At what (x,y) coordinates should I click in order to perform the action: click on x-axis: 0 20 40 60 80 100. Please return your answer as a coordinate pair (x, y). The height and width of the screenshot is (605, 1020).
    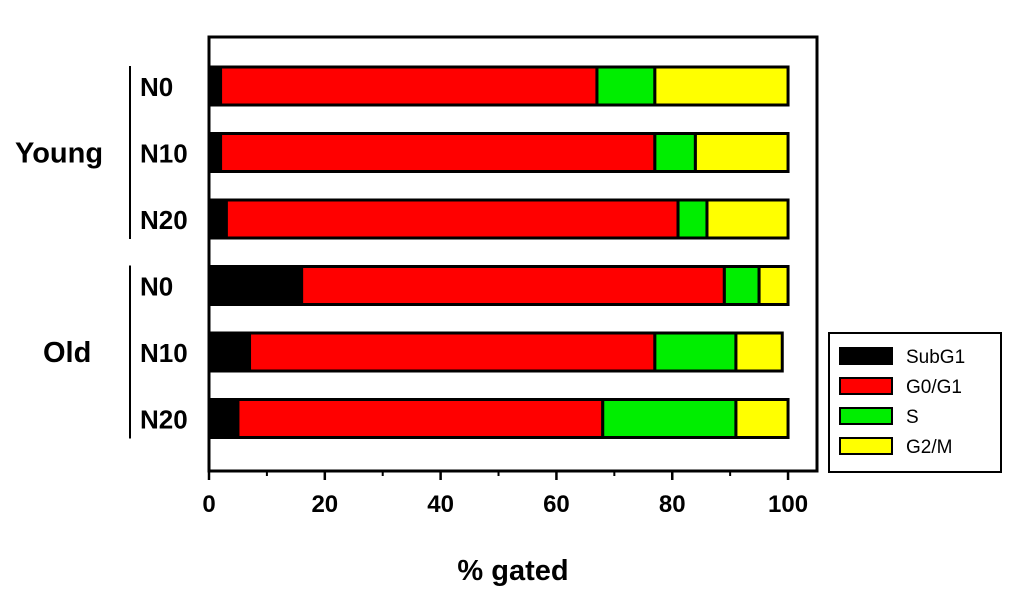
    Looking at the image, I should click on (505, 494).